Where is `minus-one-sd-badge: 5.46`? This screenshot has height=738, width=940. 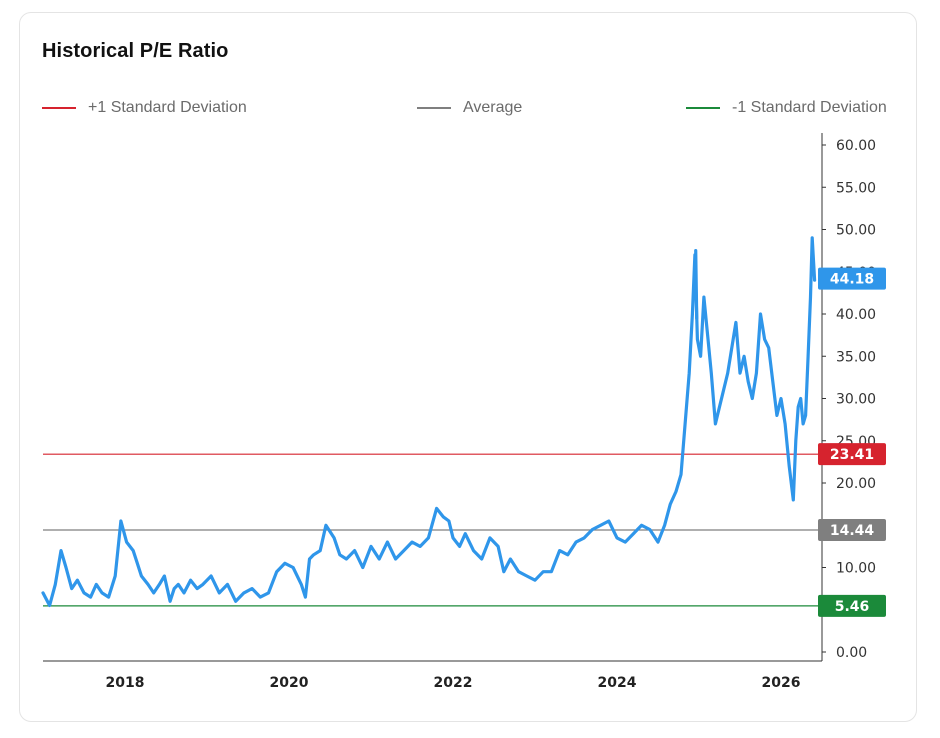 minus-one-sd-badge: 5.46 is located at coordinates (852, 607).